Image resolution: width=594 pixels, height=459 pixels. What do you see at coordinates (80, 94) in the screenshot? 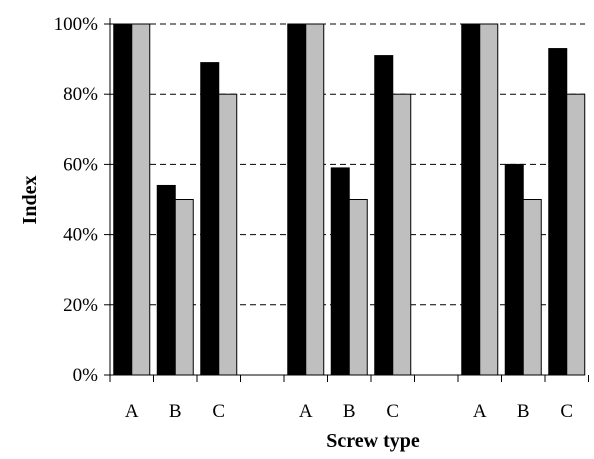
I see `y-tick-label: 80%` at bounding box center [80, 94].